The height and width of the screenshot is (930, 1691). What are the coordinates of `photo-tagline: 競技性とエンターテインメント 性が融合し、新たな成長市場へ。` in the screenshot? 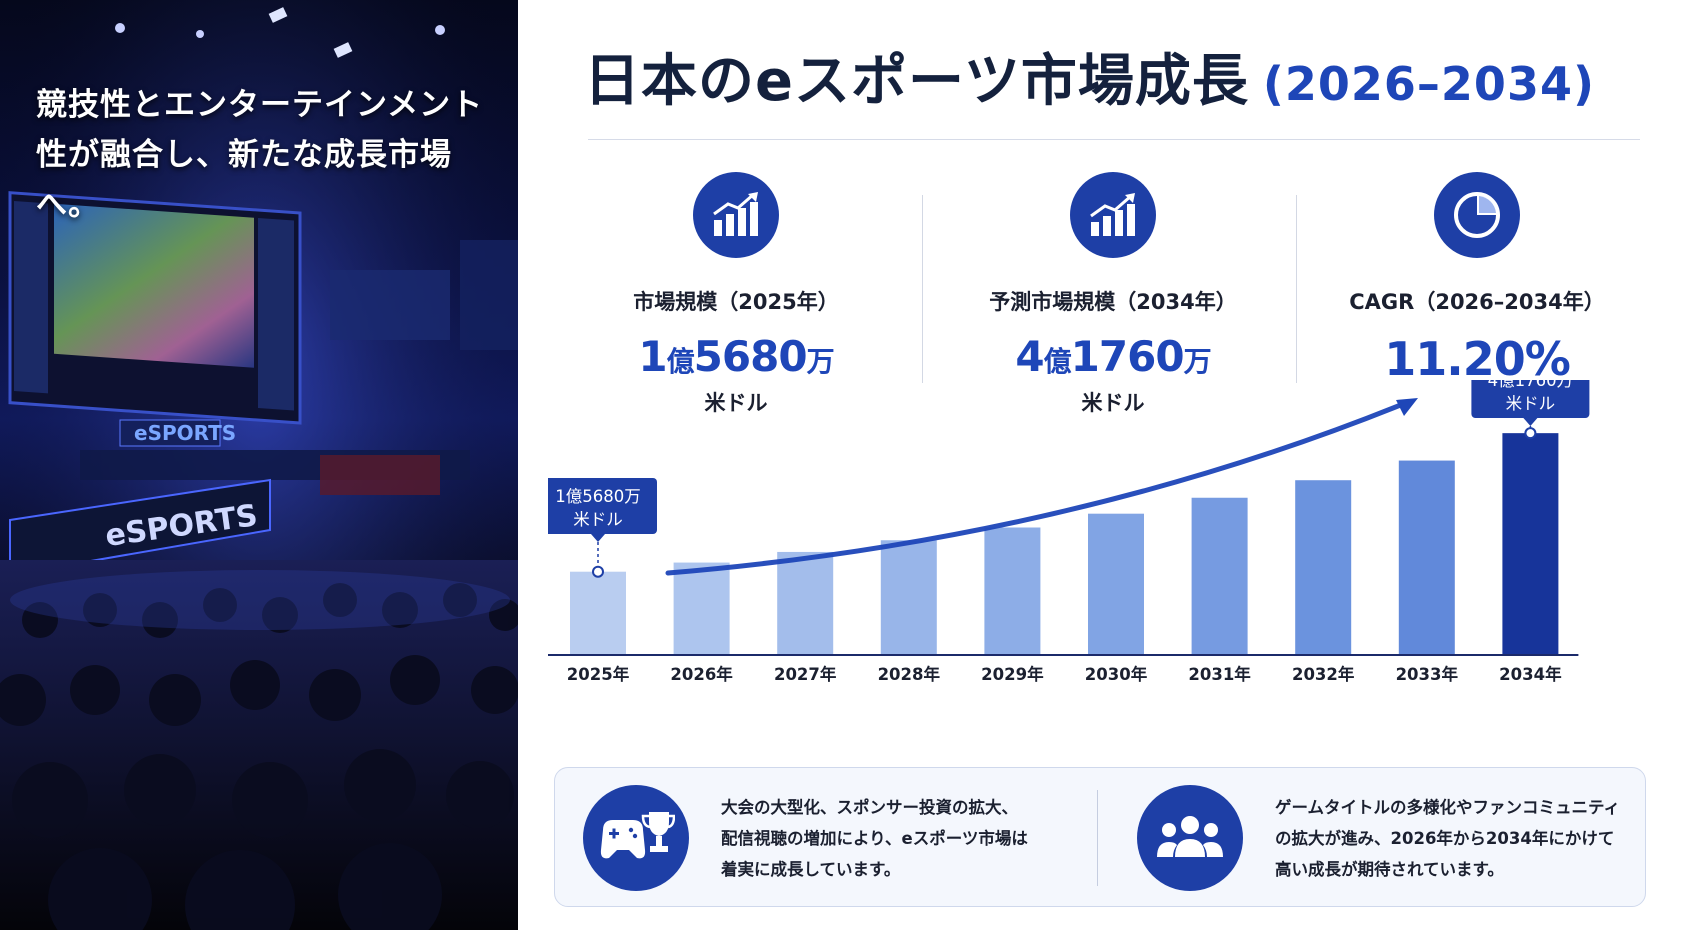 It's located at (271, 155).